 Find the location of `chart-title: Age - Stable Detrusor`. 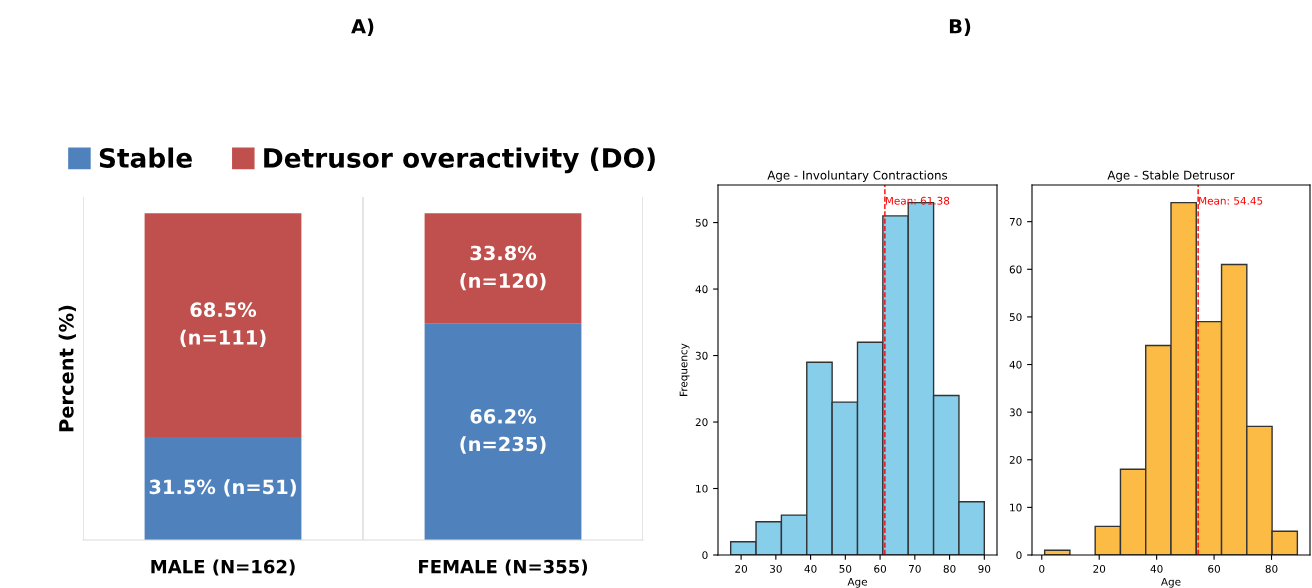

chart-title: Age - Stable Detrusor is located at coordinates (1171, 176).